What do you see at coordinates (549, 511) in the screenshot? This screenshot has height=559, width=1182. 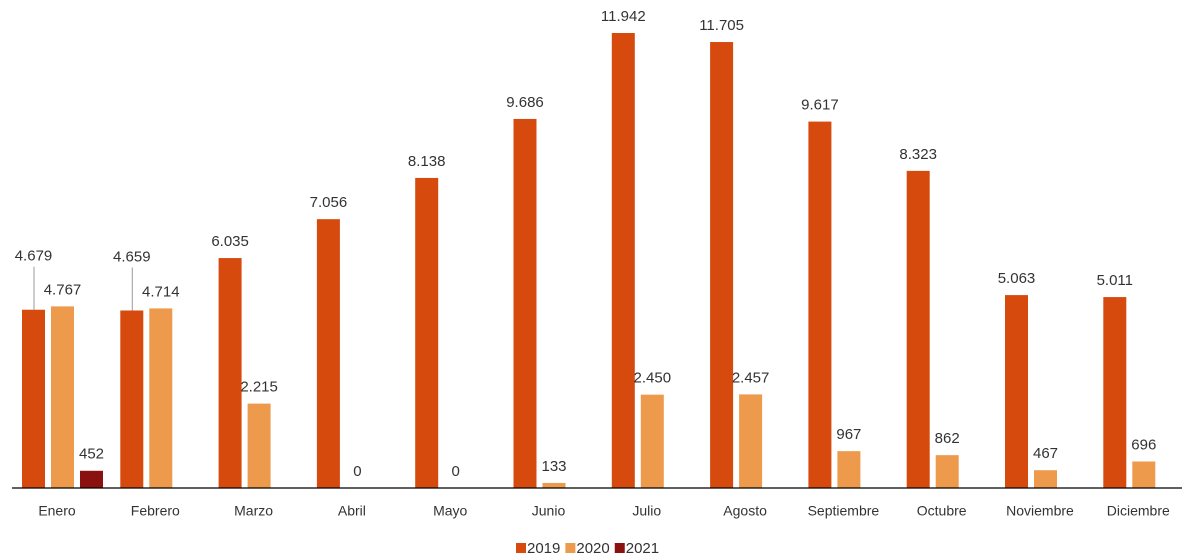 I see `x-tick-label: Junio` at bounding box center [549, 511].